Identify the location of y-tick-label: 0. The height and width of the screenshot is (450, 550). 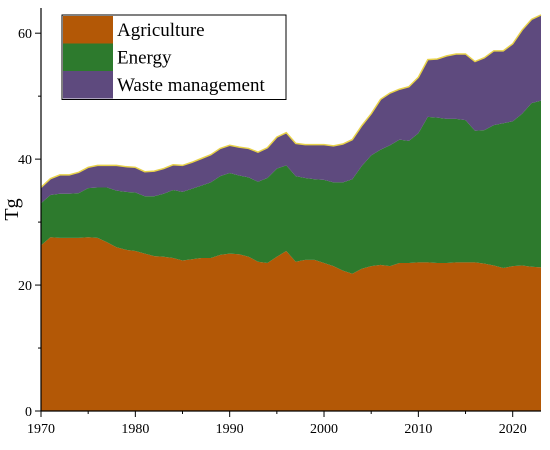
(28, 412).